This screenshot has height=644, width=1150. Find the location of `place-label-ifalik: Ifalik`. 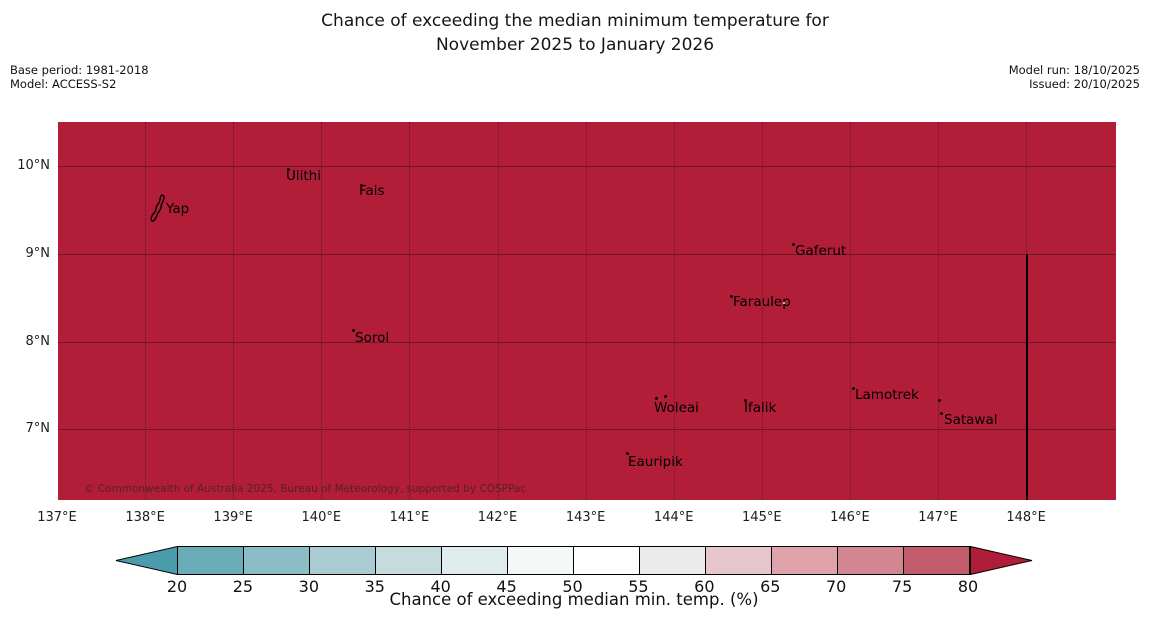

place-label-ifalik: Ifalik is located at coordinates (760, 408).